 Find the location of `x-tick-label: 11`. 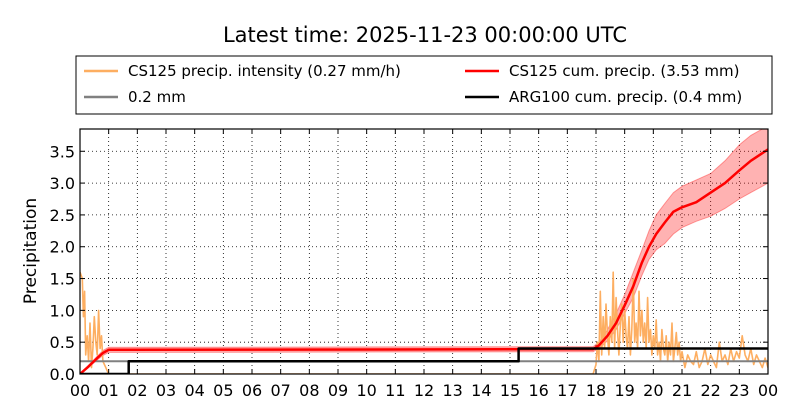

x-tick-label: 11 is located at coordinates (395, 390).